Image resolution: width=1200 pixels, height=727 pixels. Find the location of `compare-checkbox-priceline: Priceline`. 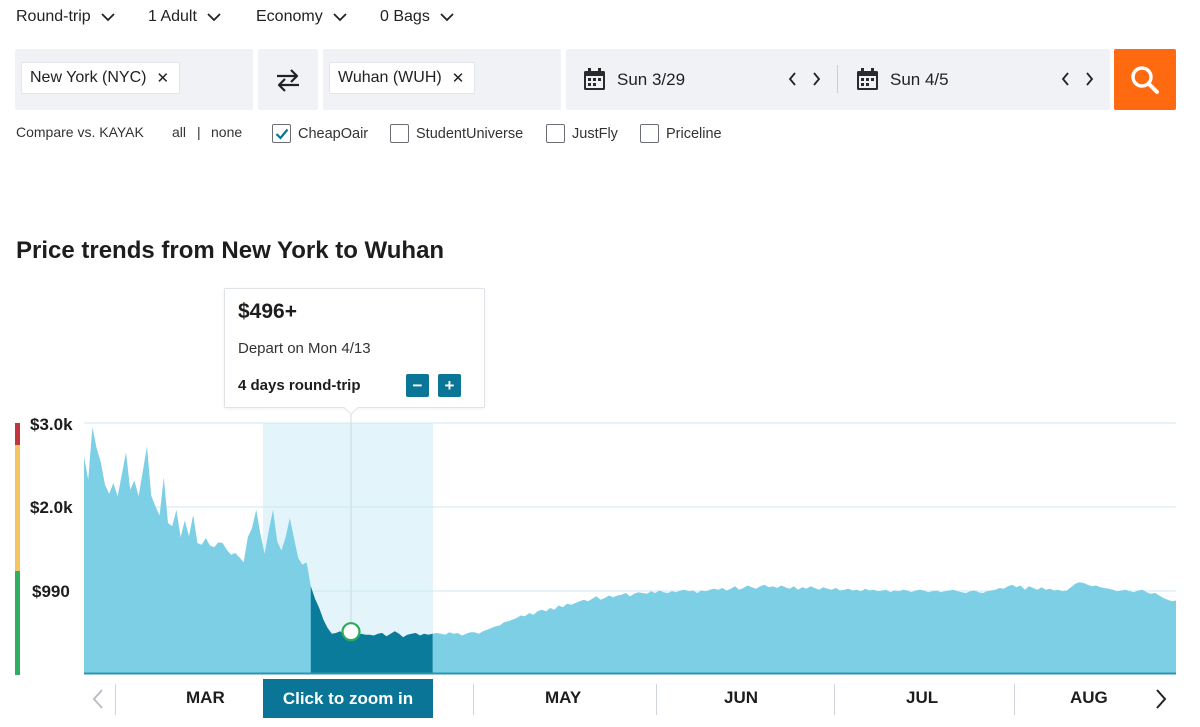

compare-checkbox-priceline: Priceline is located at coordinates (681, 133).